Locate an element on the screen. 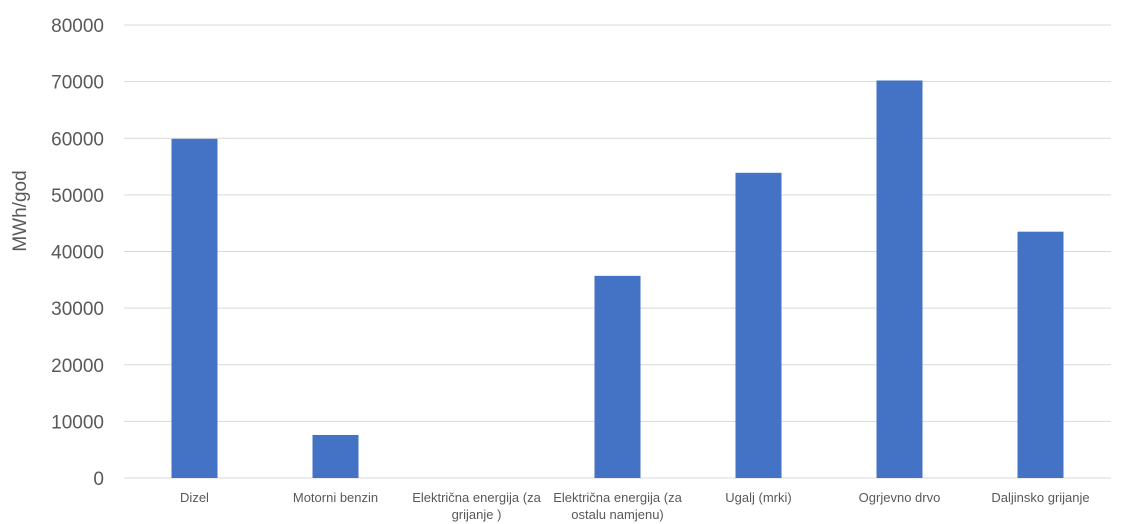 Image resolution: width=1126 pixels, height=524 pixels. y-tick-label: 0 is located at coordinates (98, 479).